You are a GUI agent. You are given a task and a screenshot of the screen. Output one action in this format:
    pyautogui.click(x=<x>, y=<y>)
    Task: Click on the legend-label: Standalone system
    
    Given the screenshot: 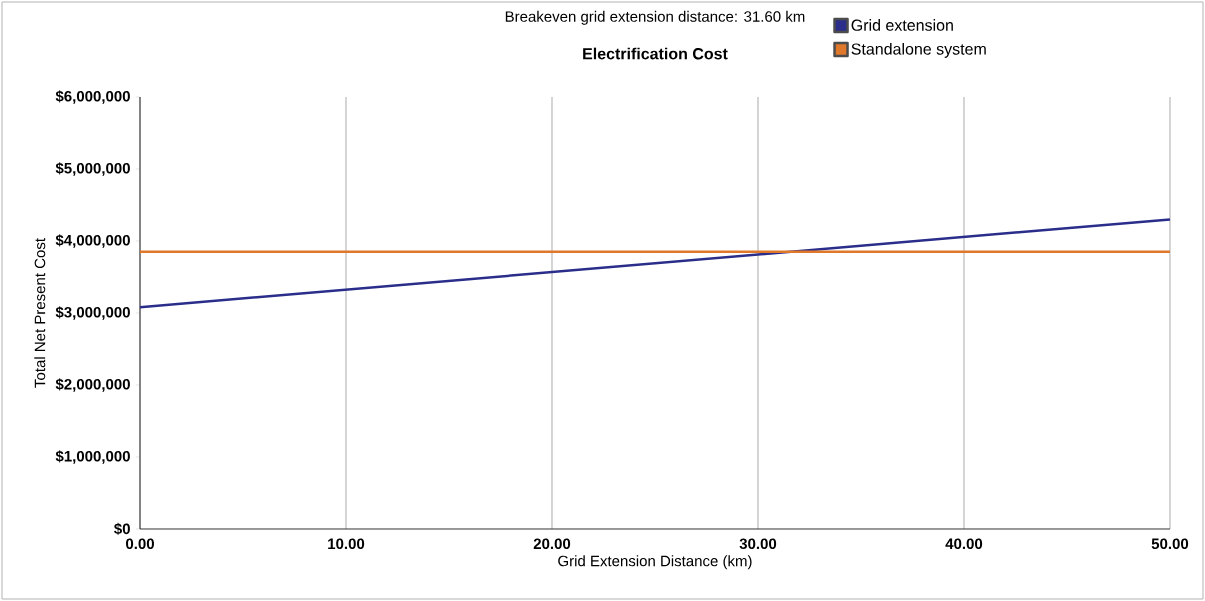 What is the action you would take?
    pyautogui.click(x=918, y=50)
    